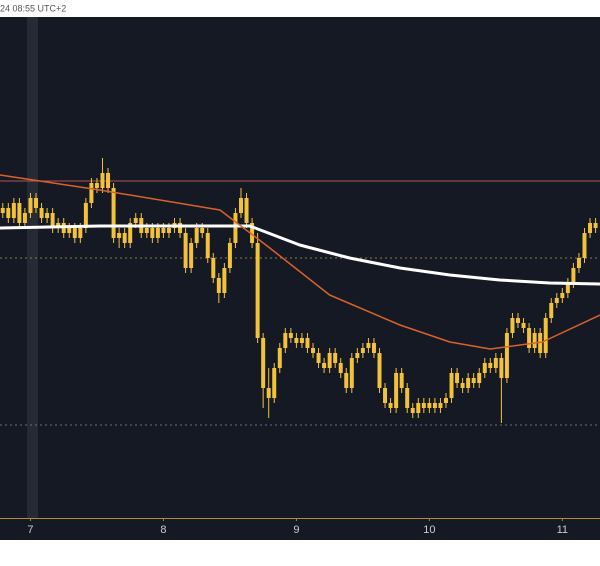  I want to click on x-tick-label: 8, so click(163, 530).